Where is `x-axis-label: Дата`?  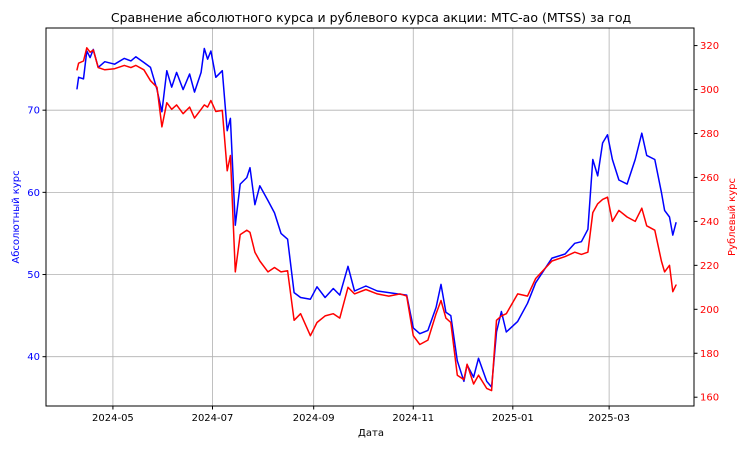
x-axis-label: Дата is located at coordinates (371, 433).